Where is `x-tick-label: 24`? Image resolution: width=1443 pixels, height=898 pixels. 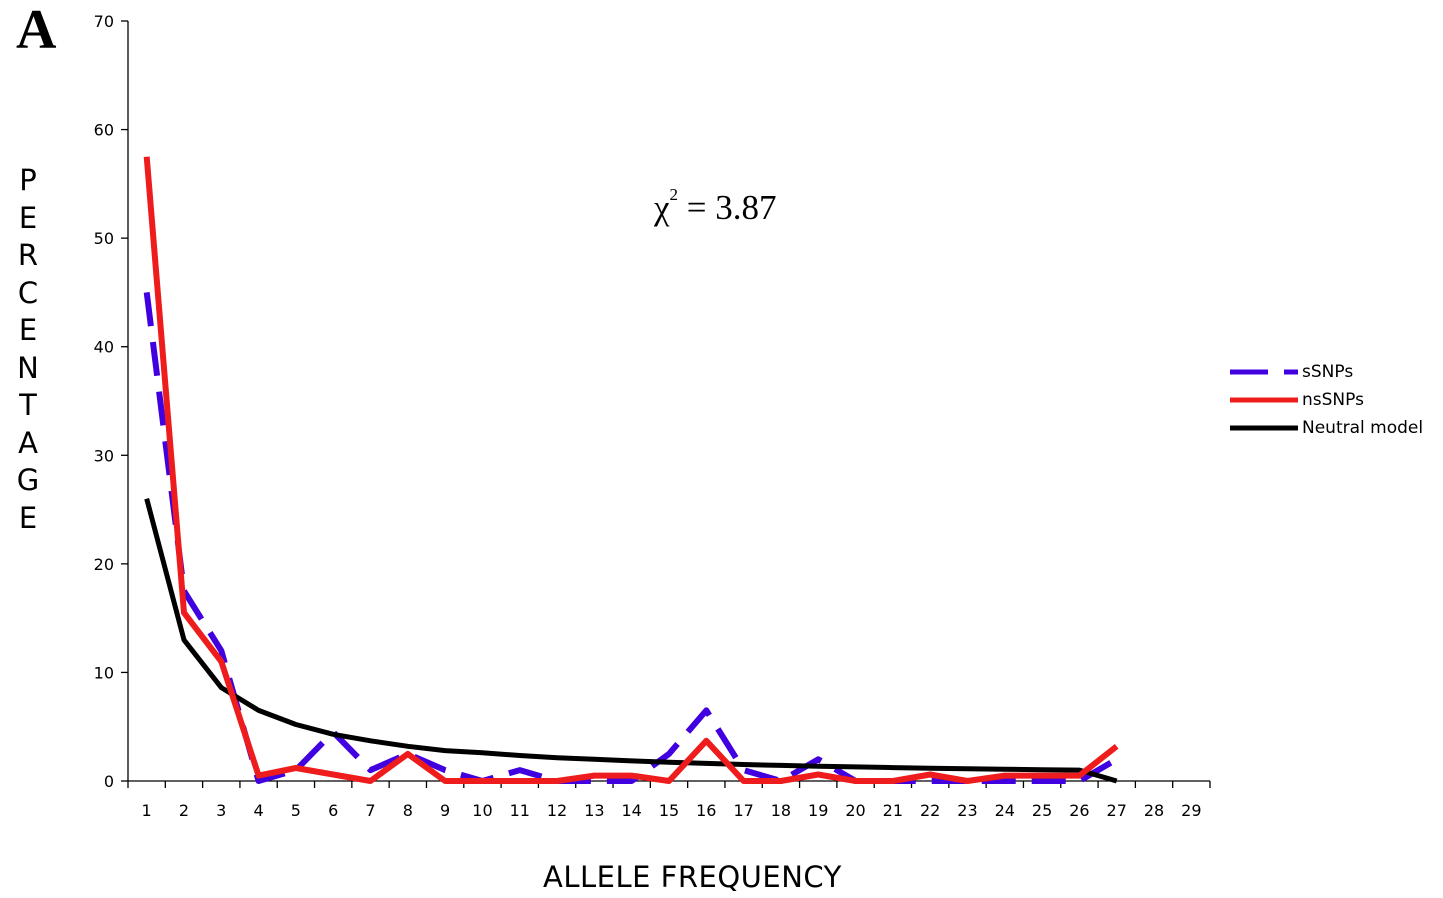 x-tick-label: 24 is located at coordinates (1005, 810).